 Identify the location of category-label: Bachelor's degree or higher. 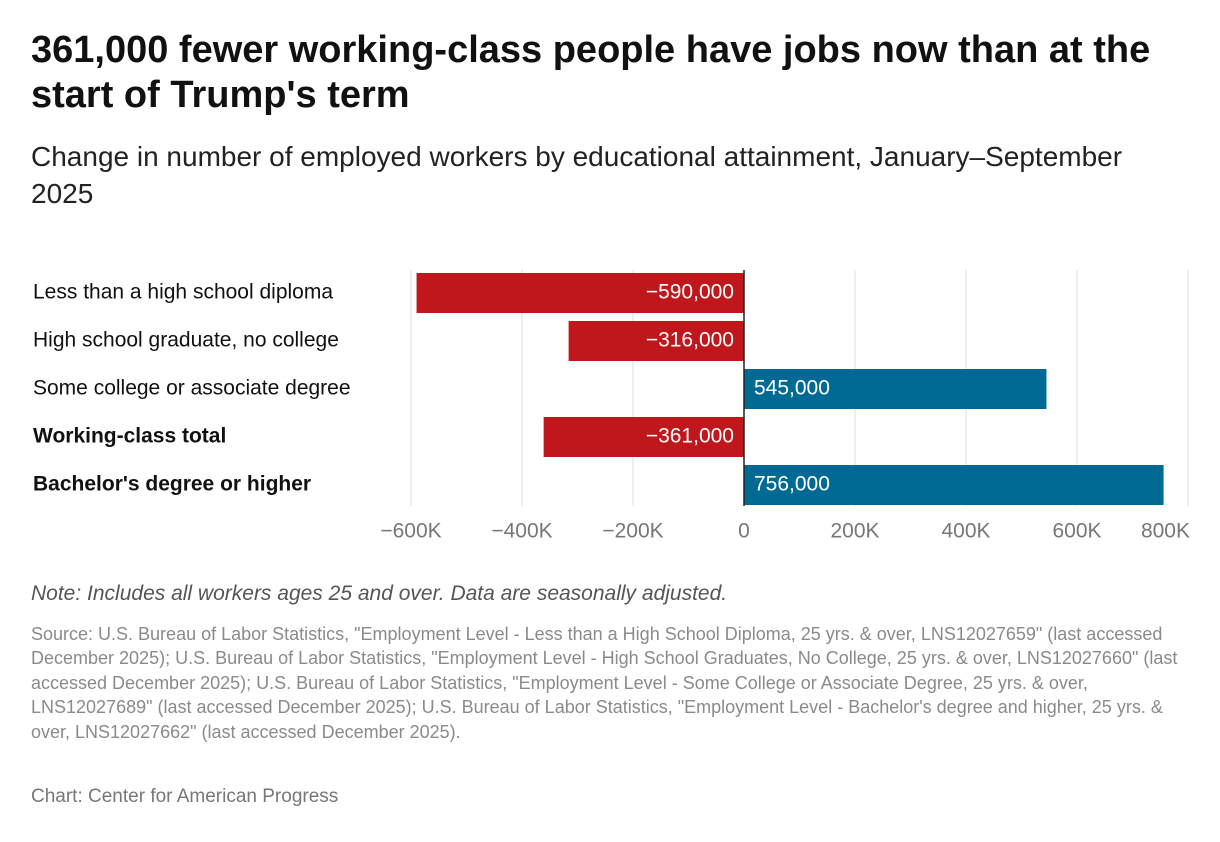
(172, 484).